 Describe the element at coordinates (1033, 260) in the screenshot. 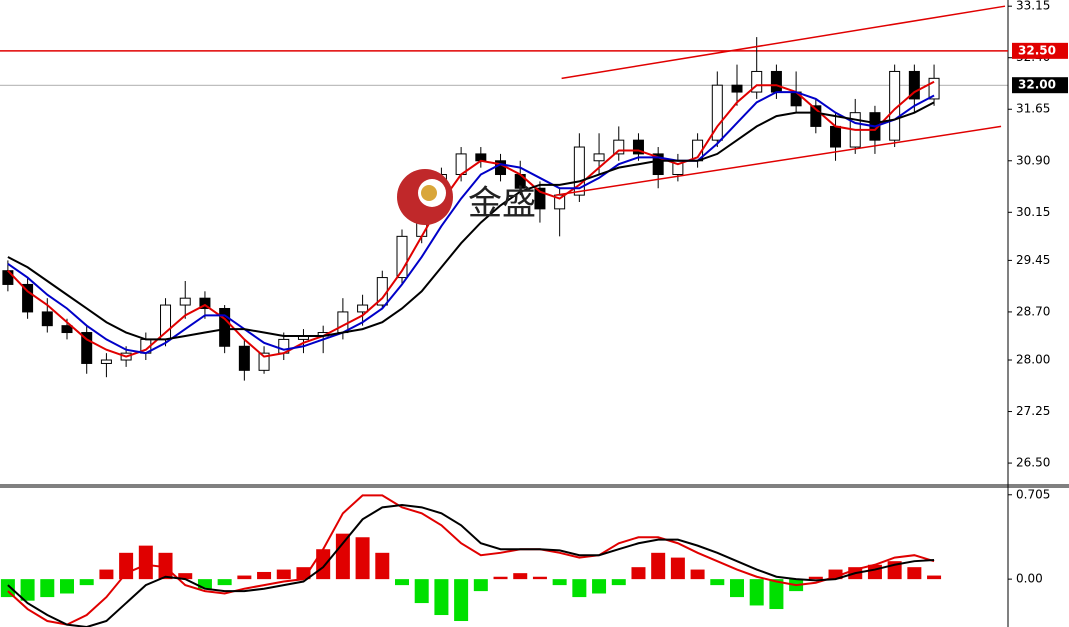

I see `y-tick-label: 29.45` at that location.